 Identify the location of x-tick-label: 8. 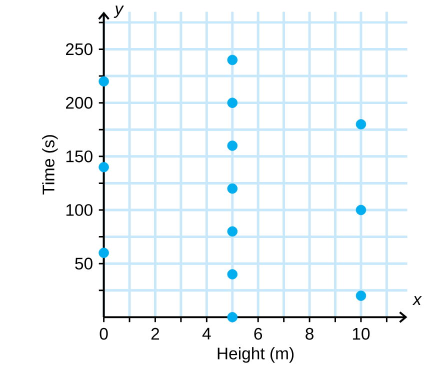
(310, 334).